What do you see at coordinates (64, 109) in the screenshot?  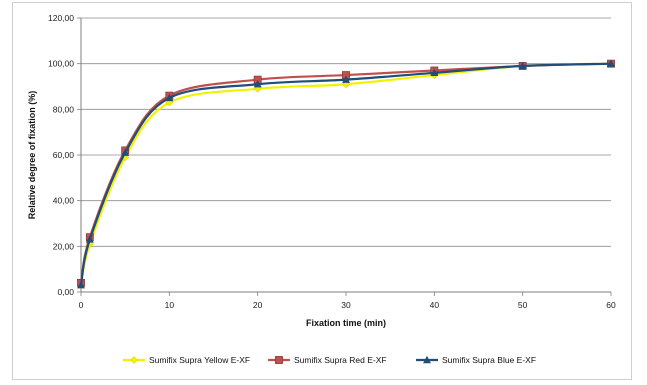 I see `y-tick-label: 80,00` at bounding box center [64, 109].